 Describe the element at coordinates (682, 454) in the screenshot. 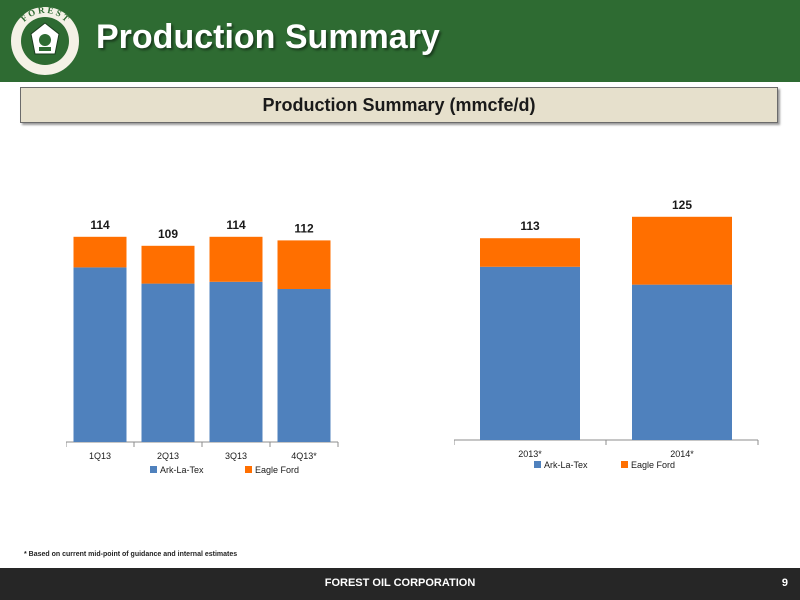

I see `category-label-1: 2014*` at that location.